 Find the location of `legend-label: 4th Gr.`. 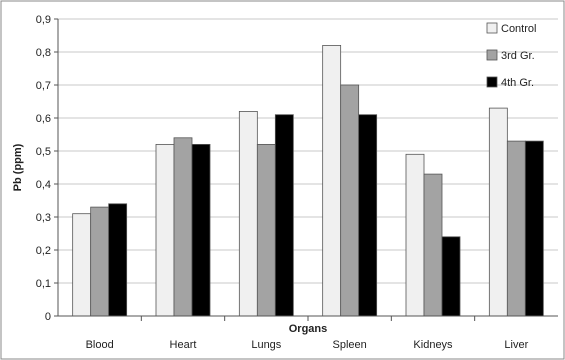

legend-label: 4th Gr. is located at coordinates (517, 83).